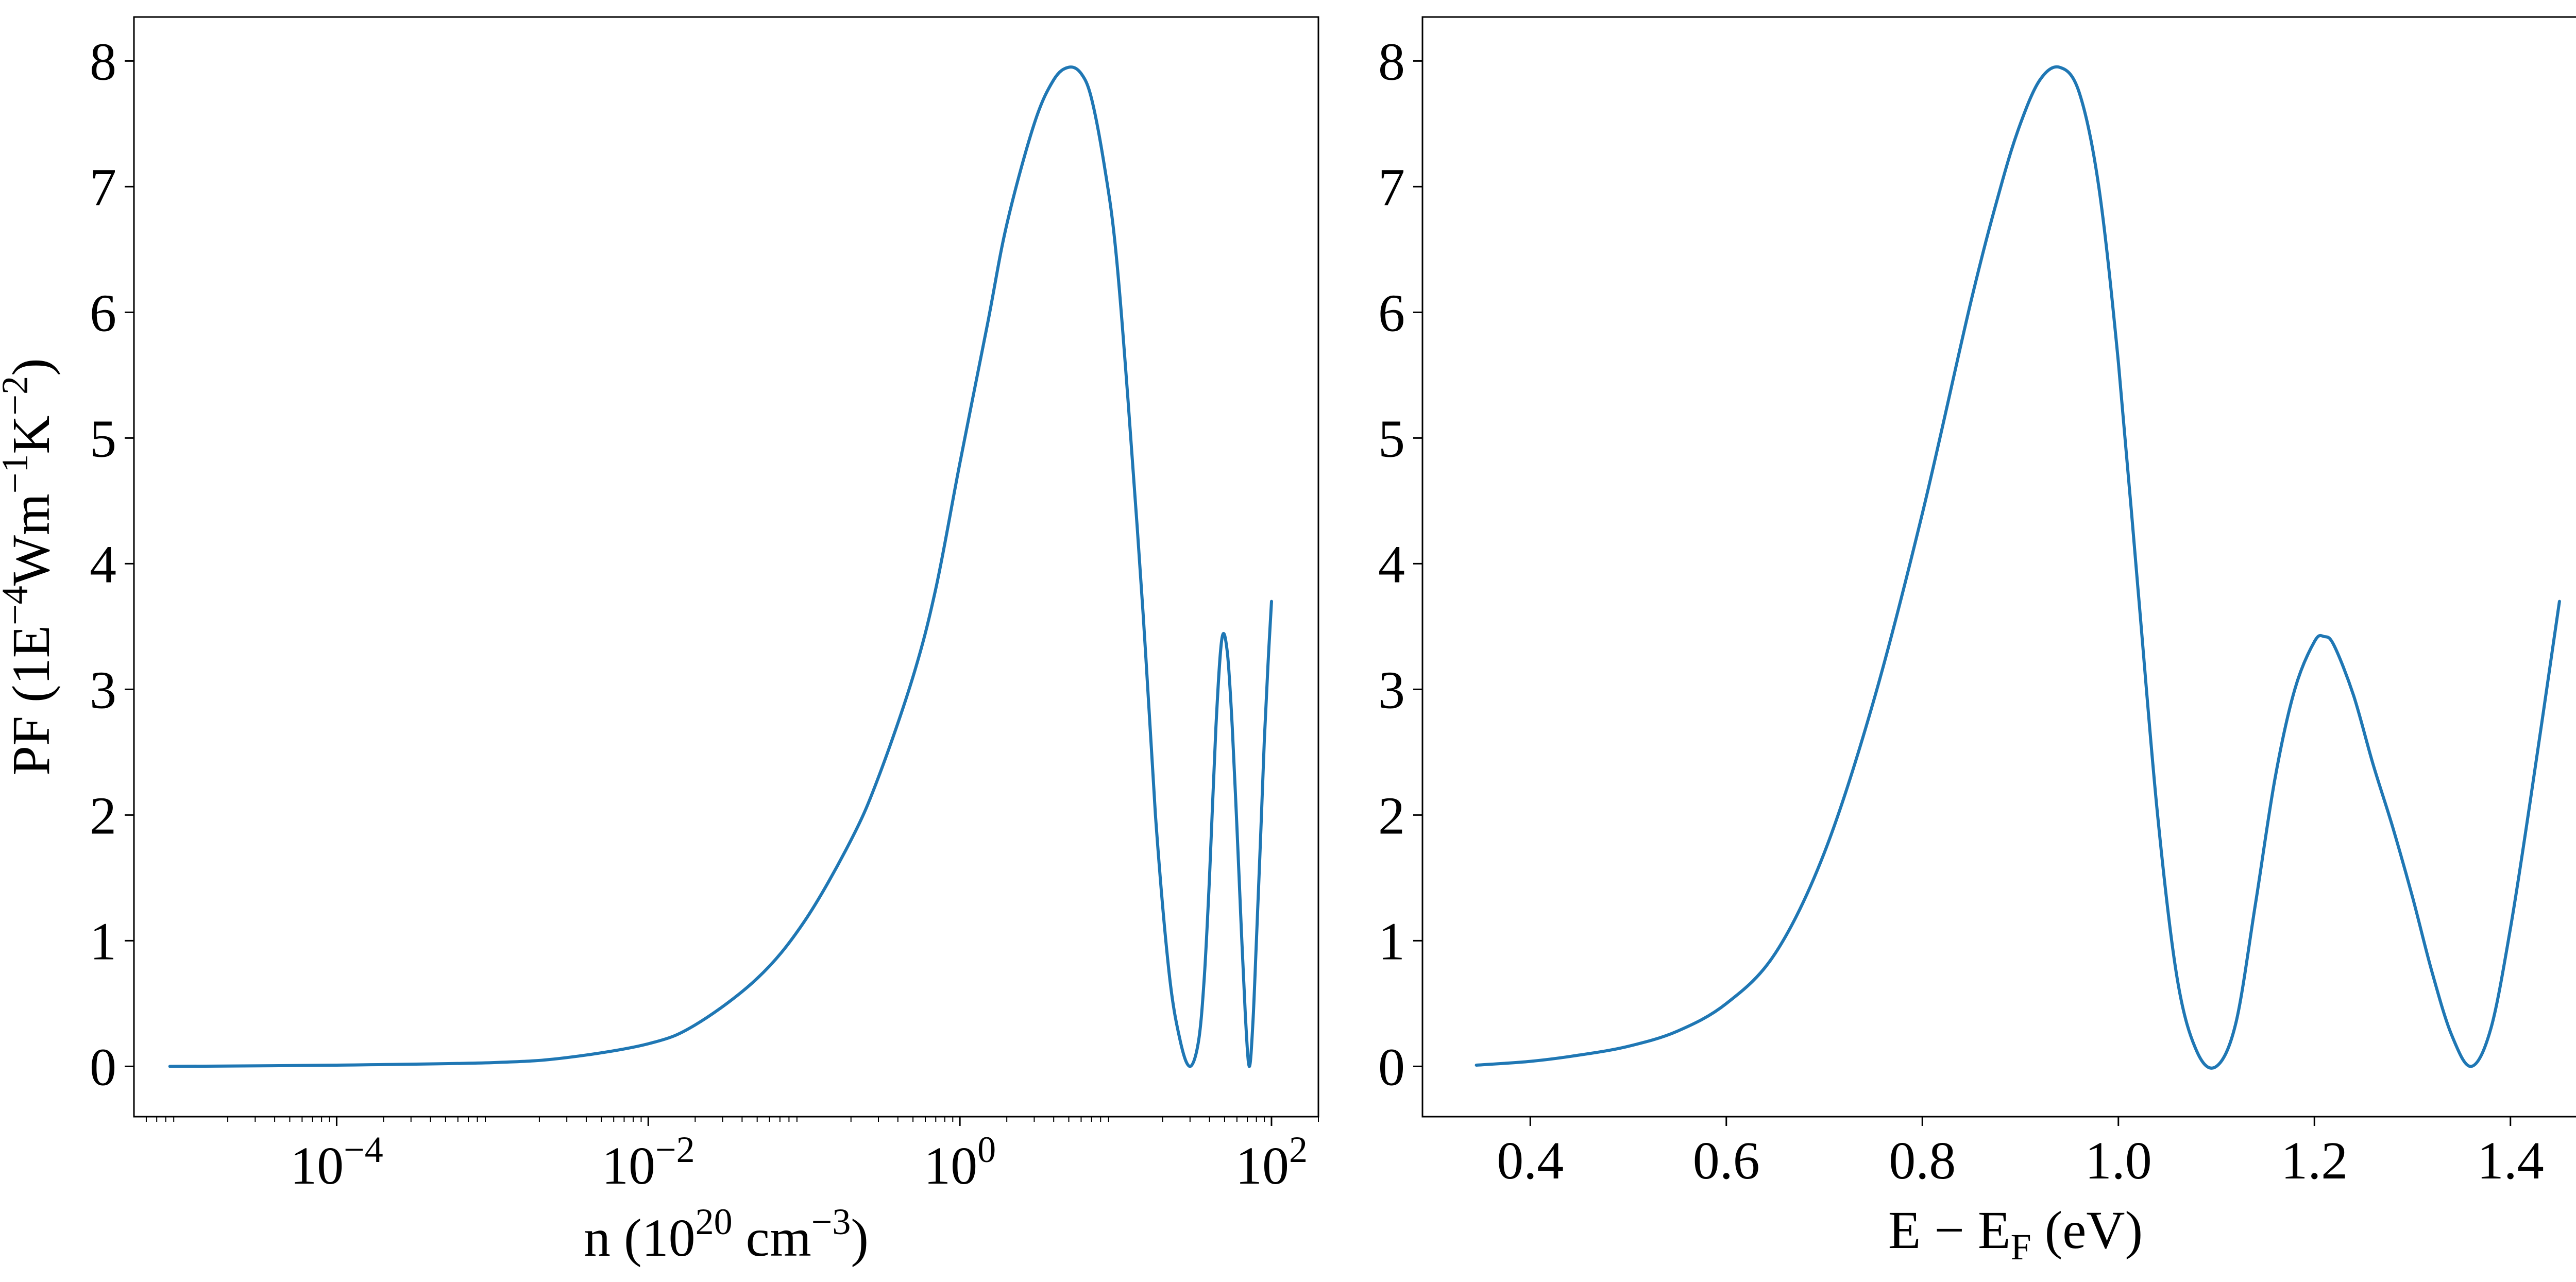 This screenshot has height=1282, width=2576. Describe the element at coordinates (1530, 1160) in the screenshot. I see `x-tick-label: 0.4` at that location.